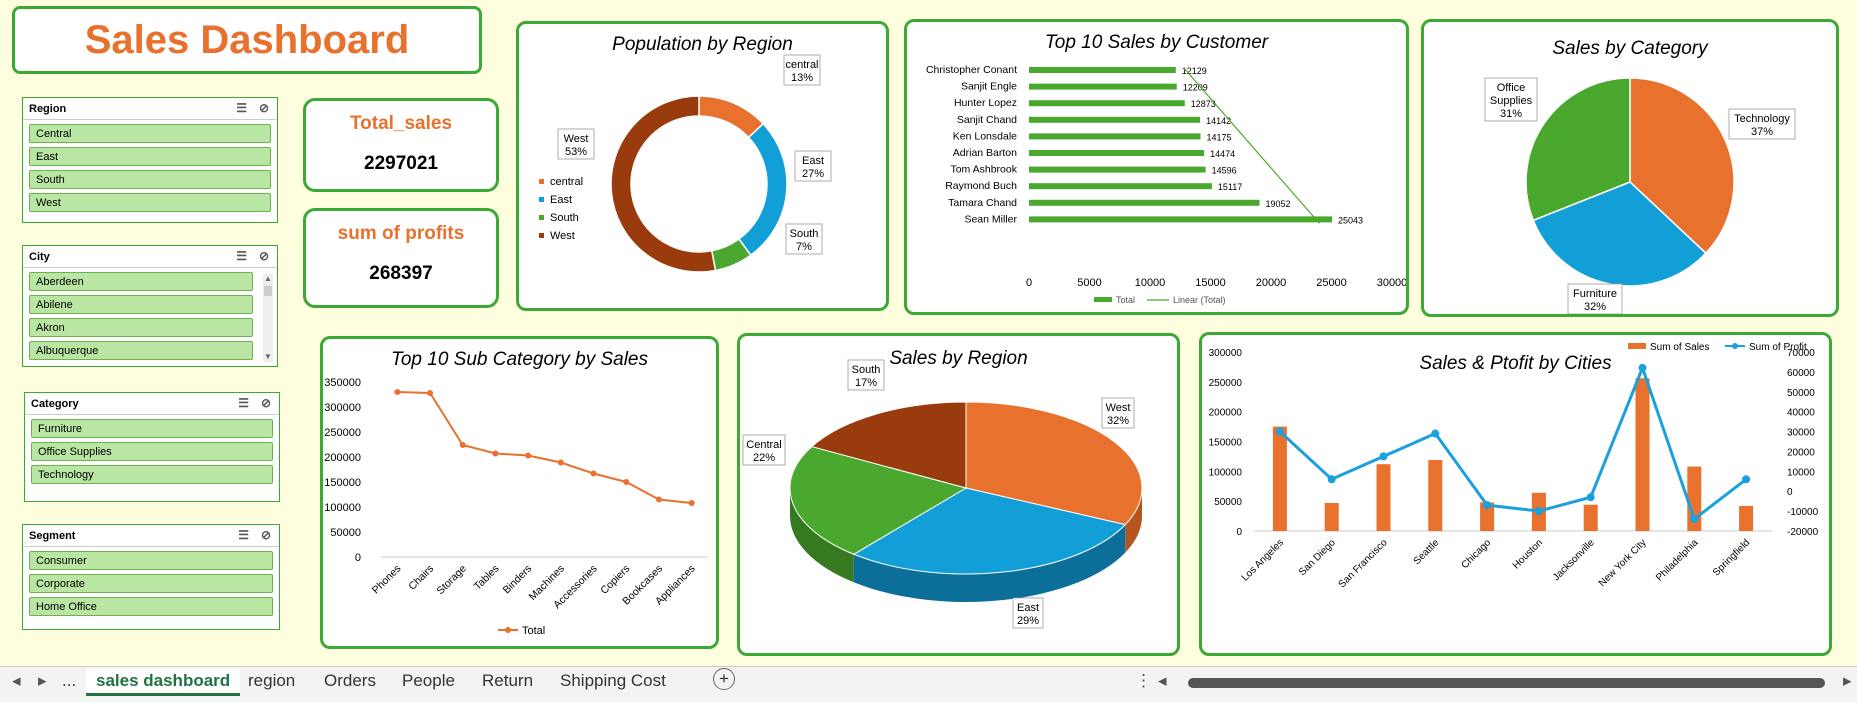  Describe the element at coordinates (151, 536) in the screenshot. I see `slicer-header: Segment ☰ ⊘` at that location.